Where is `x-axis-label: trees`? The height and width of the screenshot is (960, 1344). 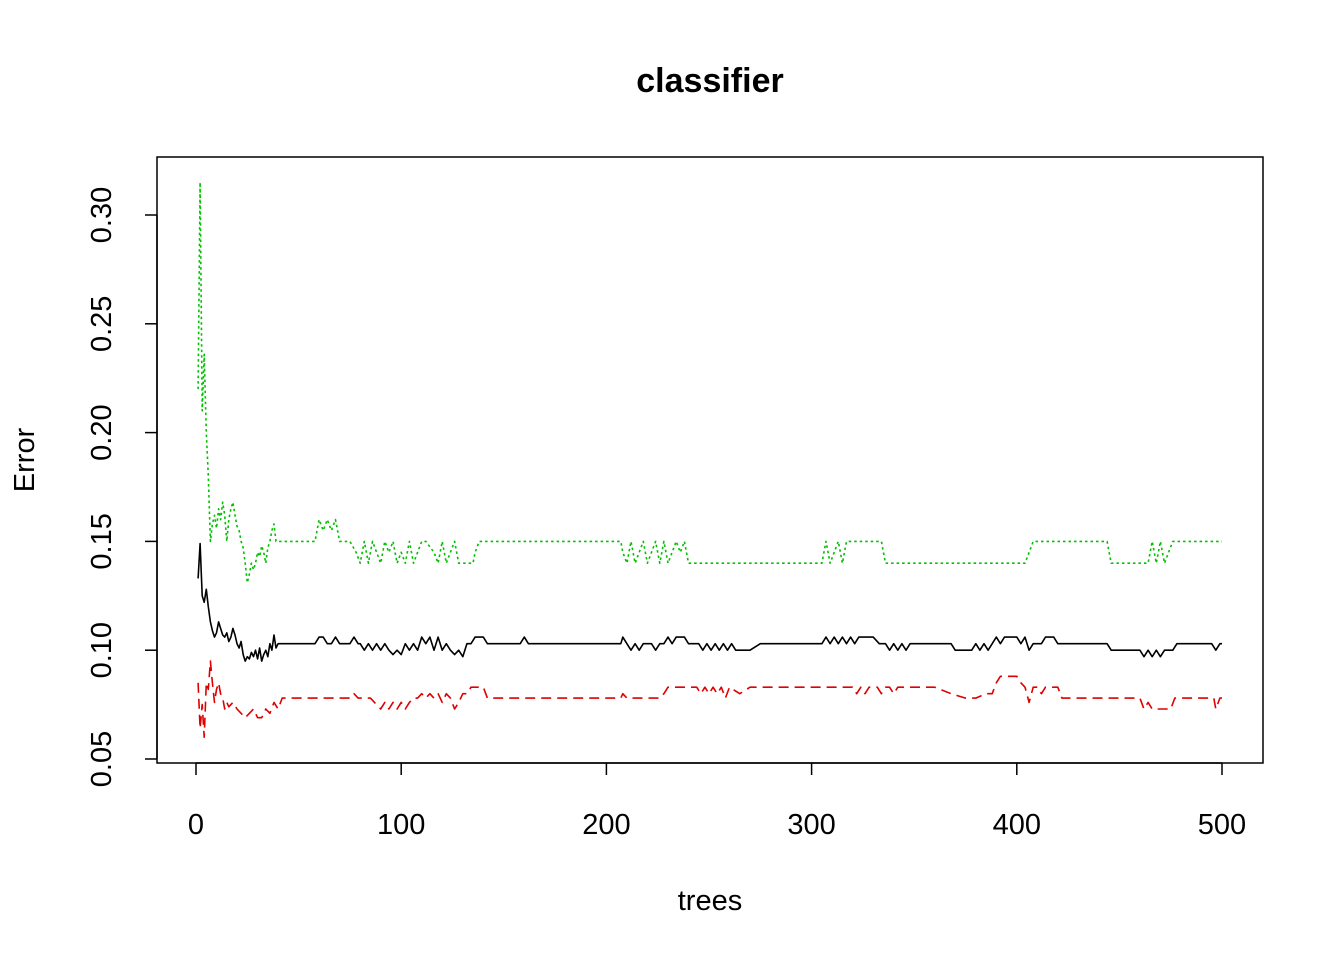
x-axis-label: trees is located at coordinates (710, 901).